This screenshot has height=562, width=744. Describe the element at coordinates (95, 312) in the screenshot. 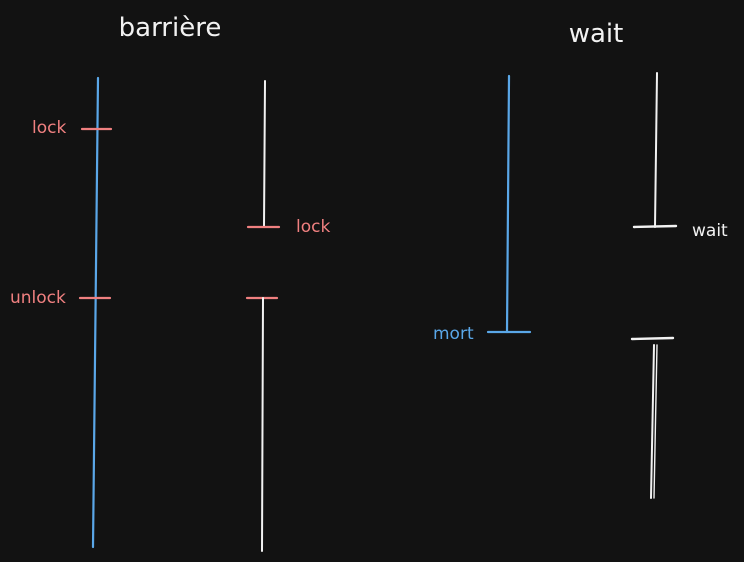

I see `thread1-timeline` at that location.